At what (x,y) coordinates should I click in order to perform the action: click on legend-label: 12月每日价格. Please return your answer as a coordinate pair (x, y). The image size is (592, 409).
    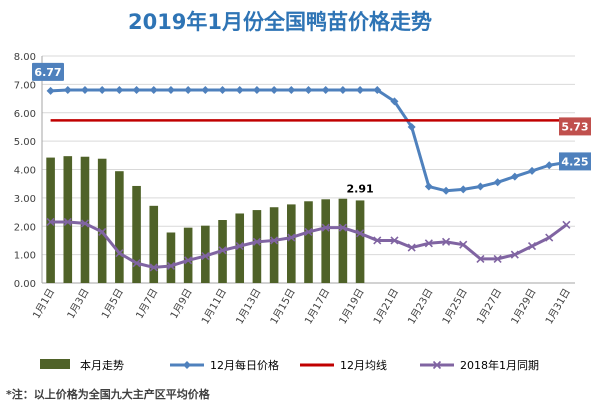
    Looking at the image, I should click on (244, 365).